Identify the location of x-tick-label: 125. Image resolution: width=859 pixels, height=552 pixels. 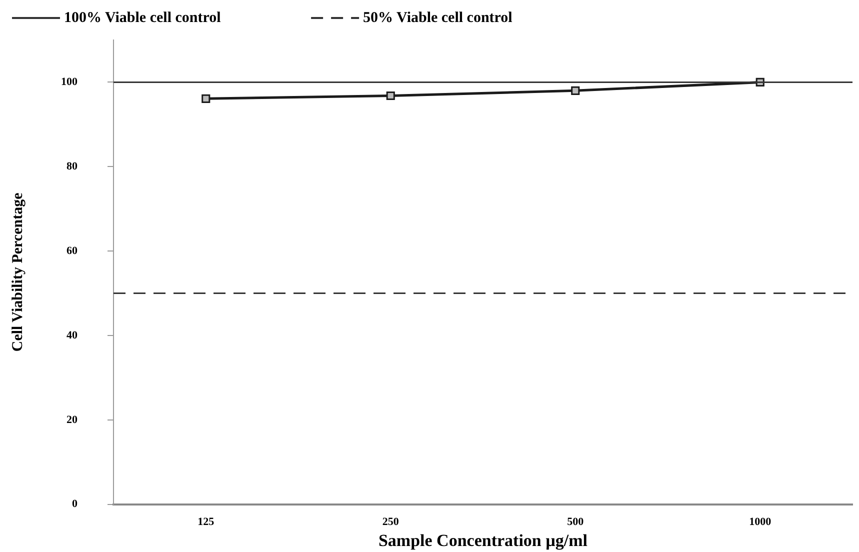
(206, 522).